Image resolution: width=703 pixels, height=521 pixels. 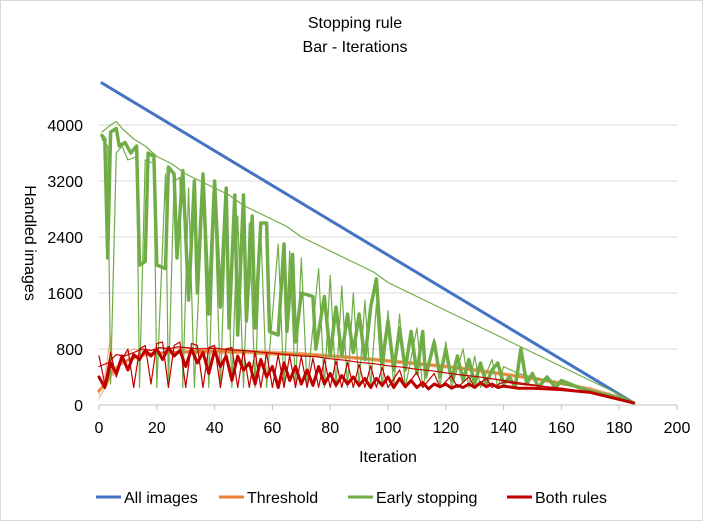 What do you see at coordinates (273, 428) in the screenshot?
I see `x-tick-label: 60` at bounding box center [273, 428].